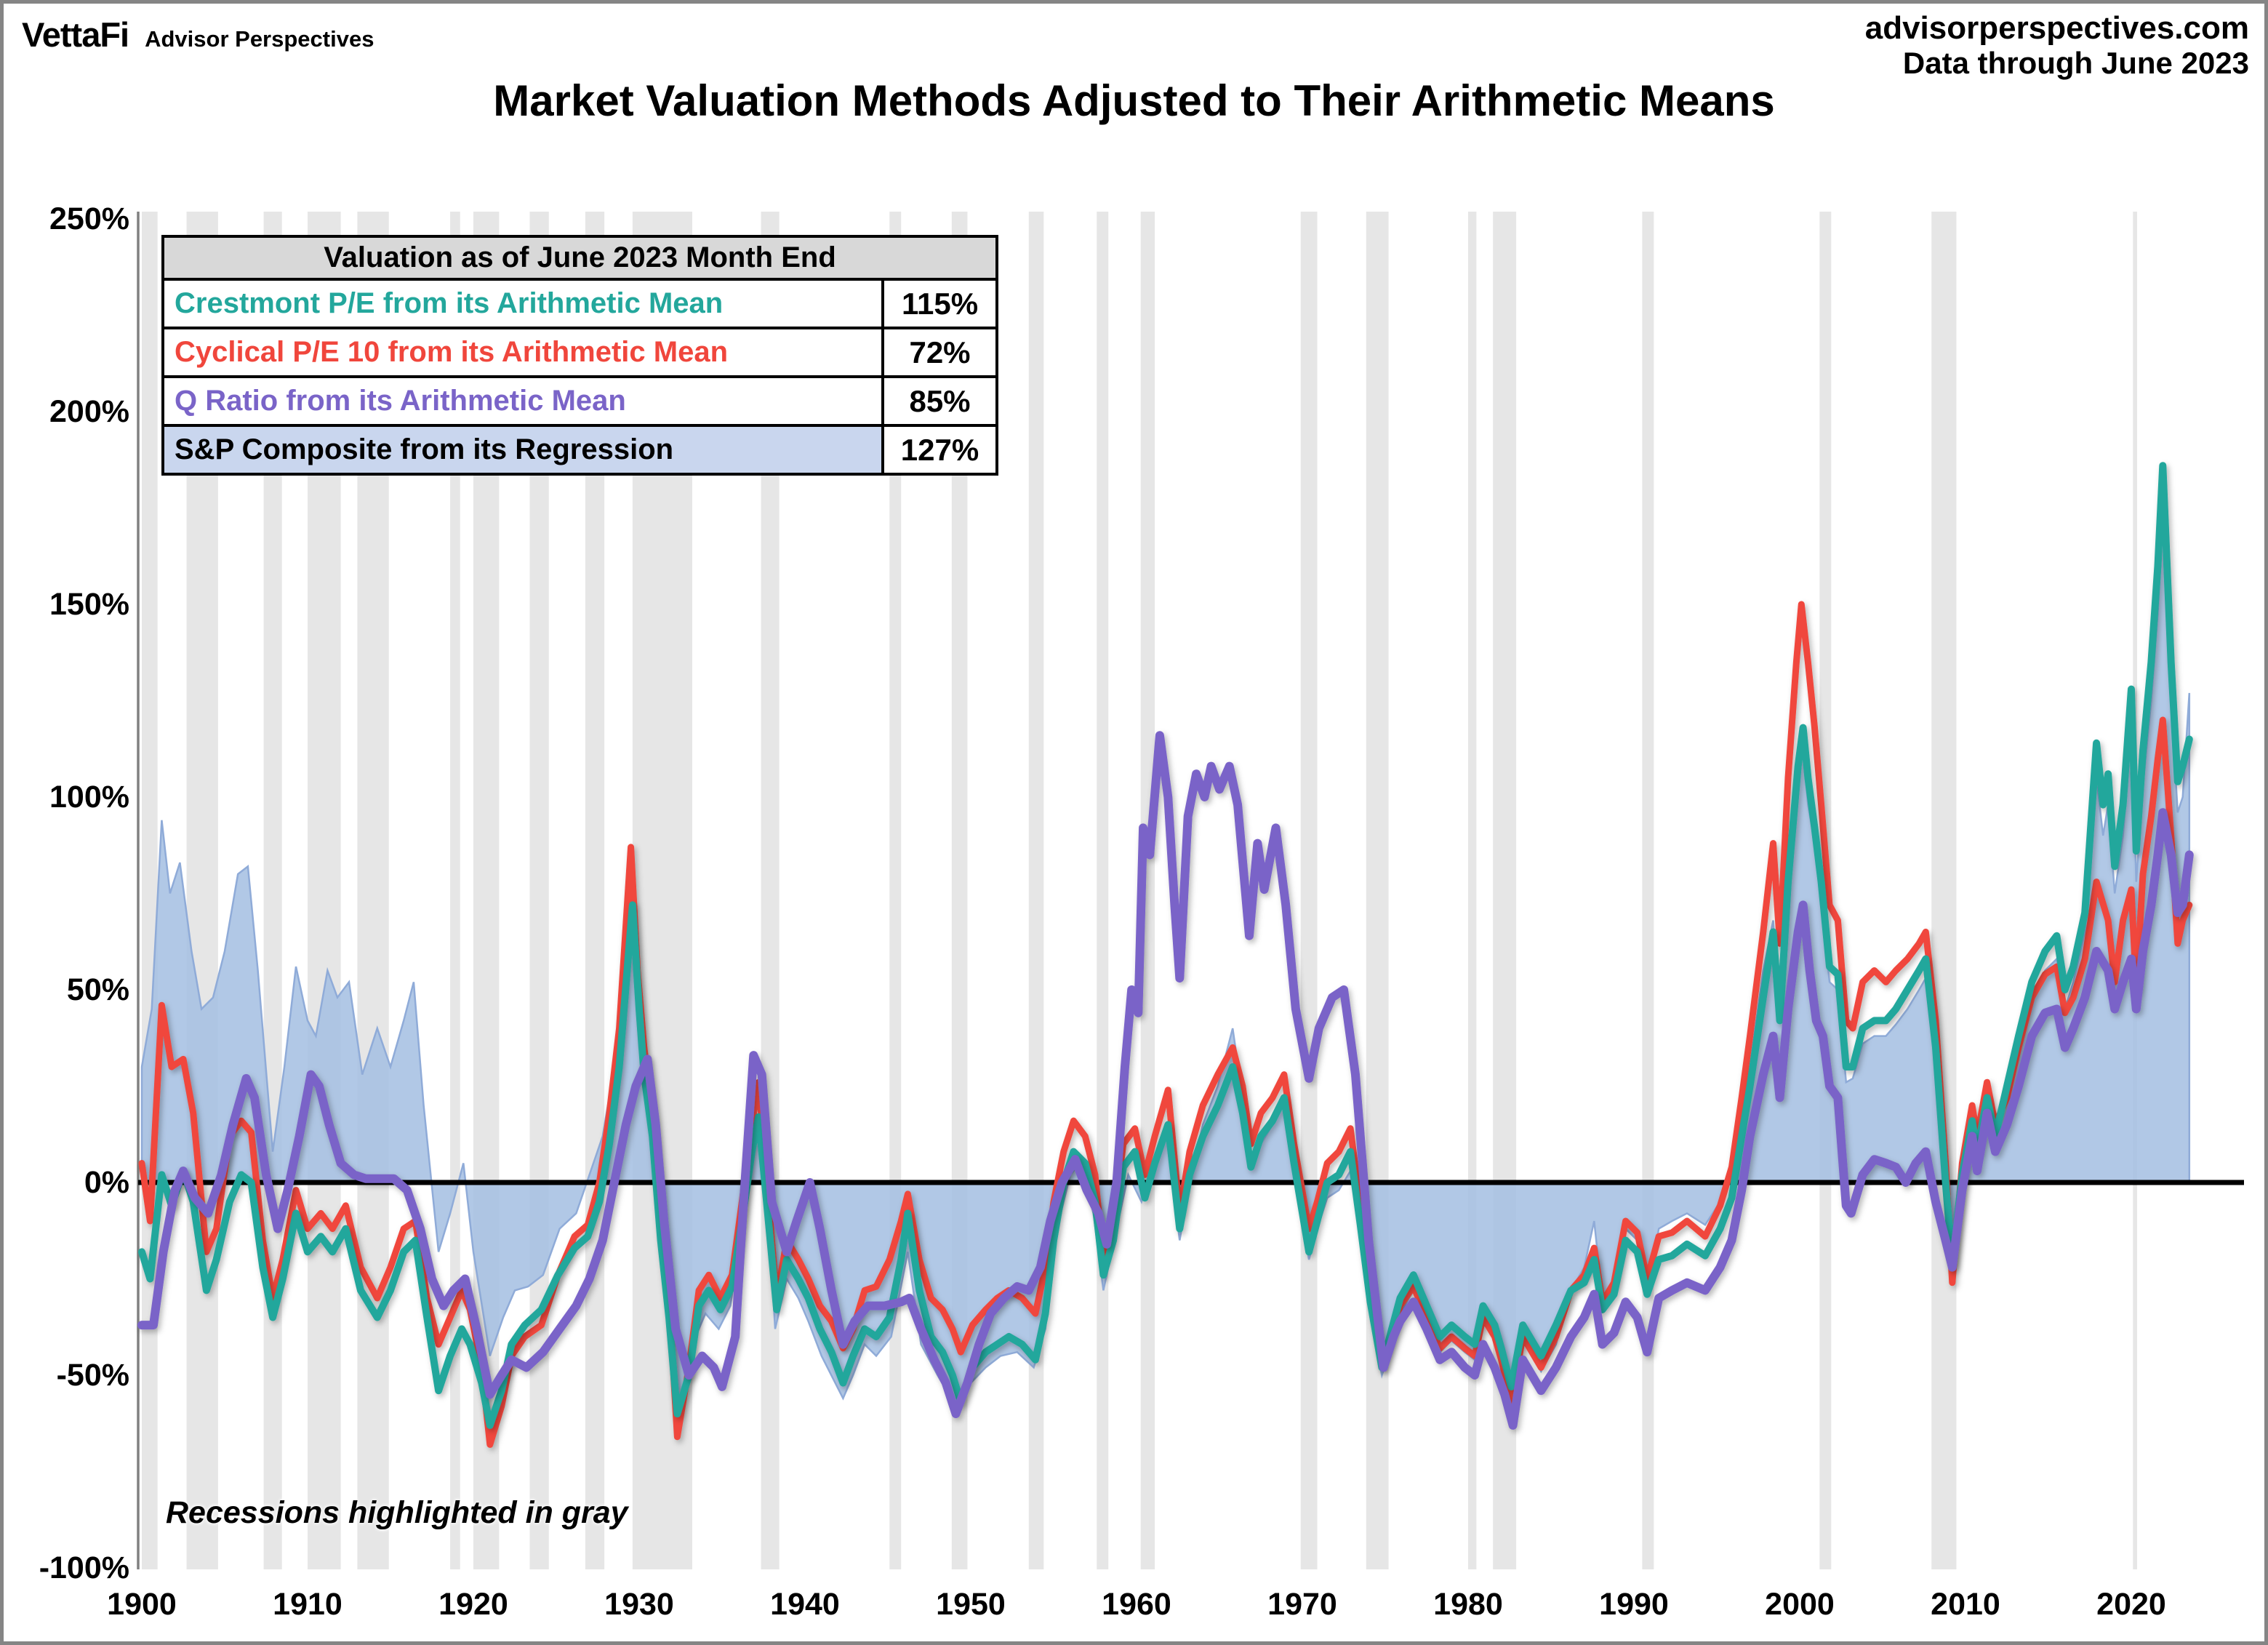  Describe the element at coordinates (579, 259) in the screenshot. I see `legend-header: Valuation as of June 2023 Month End` at that location.